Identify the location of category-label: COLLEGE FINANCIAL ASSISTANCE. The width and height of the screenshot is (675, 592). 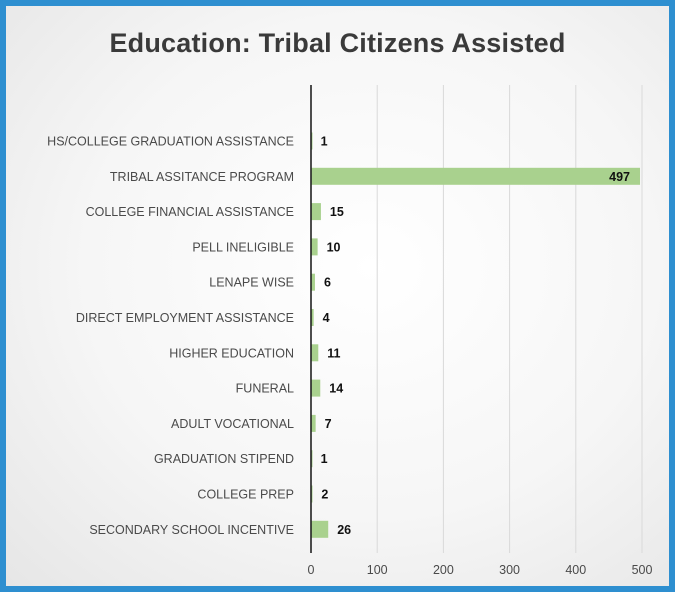
(190, 212).